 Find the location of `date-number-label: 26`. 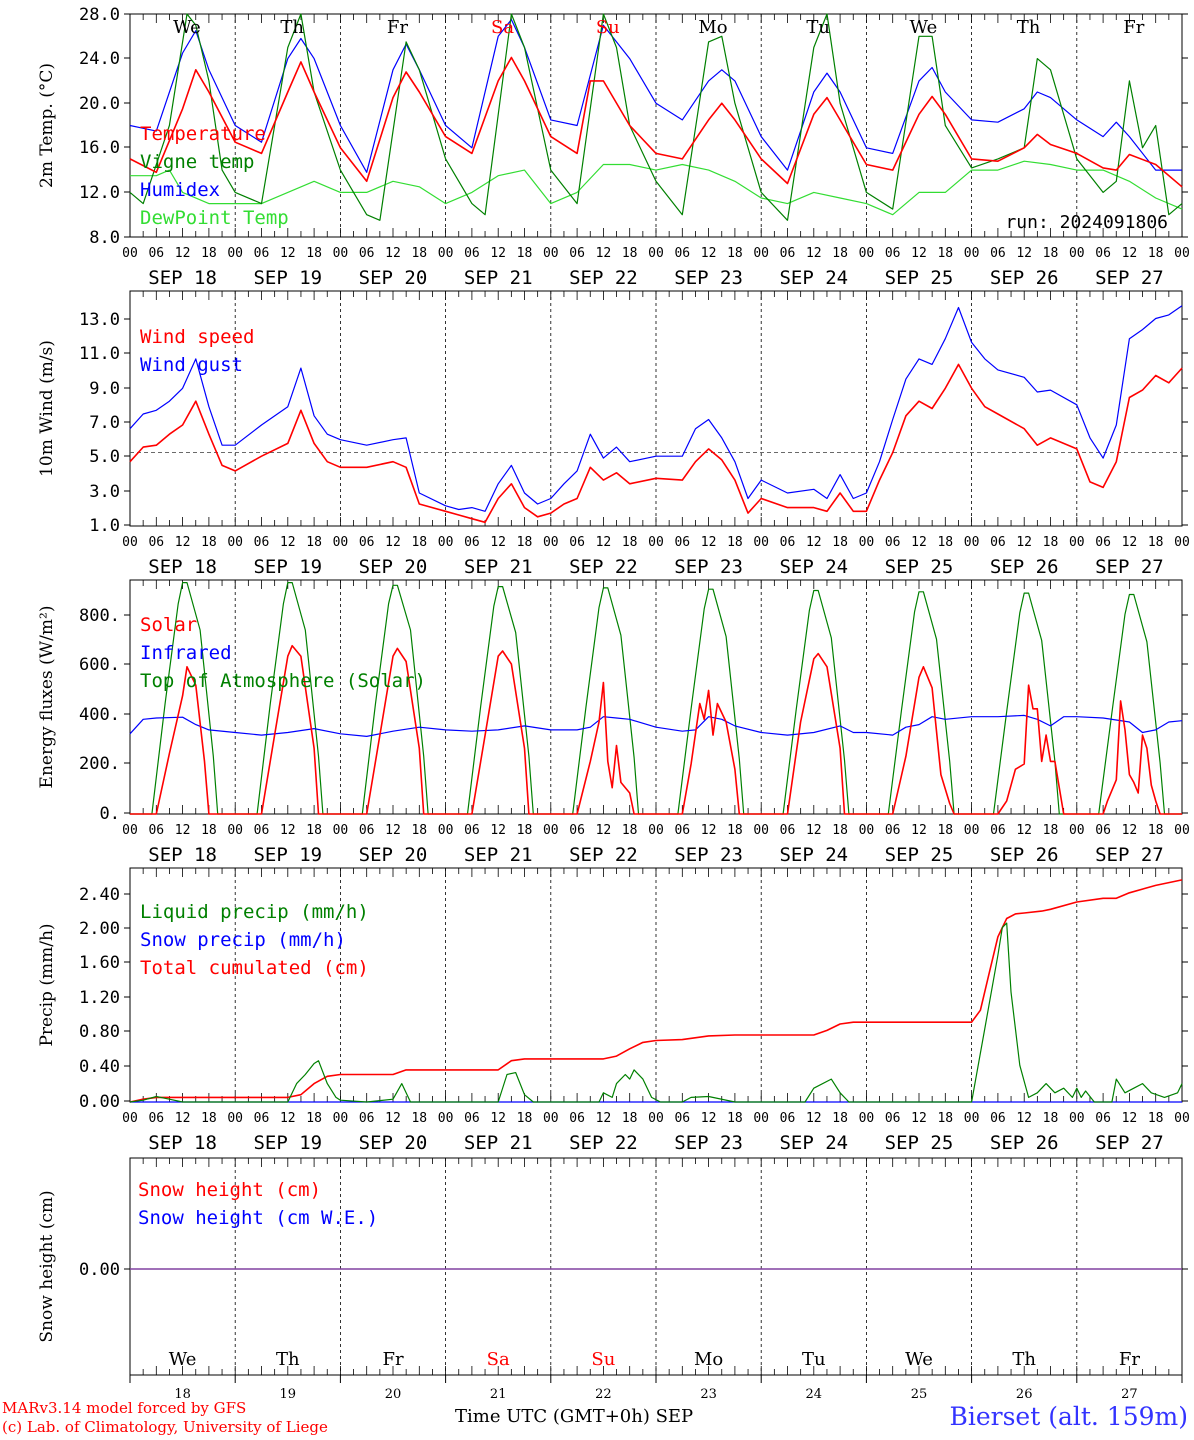

date-number-label: 26 is located at coordinates (1024, 1394).